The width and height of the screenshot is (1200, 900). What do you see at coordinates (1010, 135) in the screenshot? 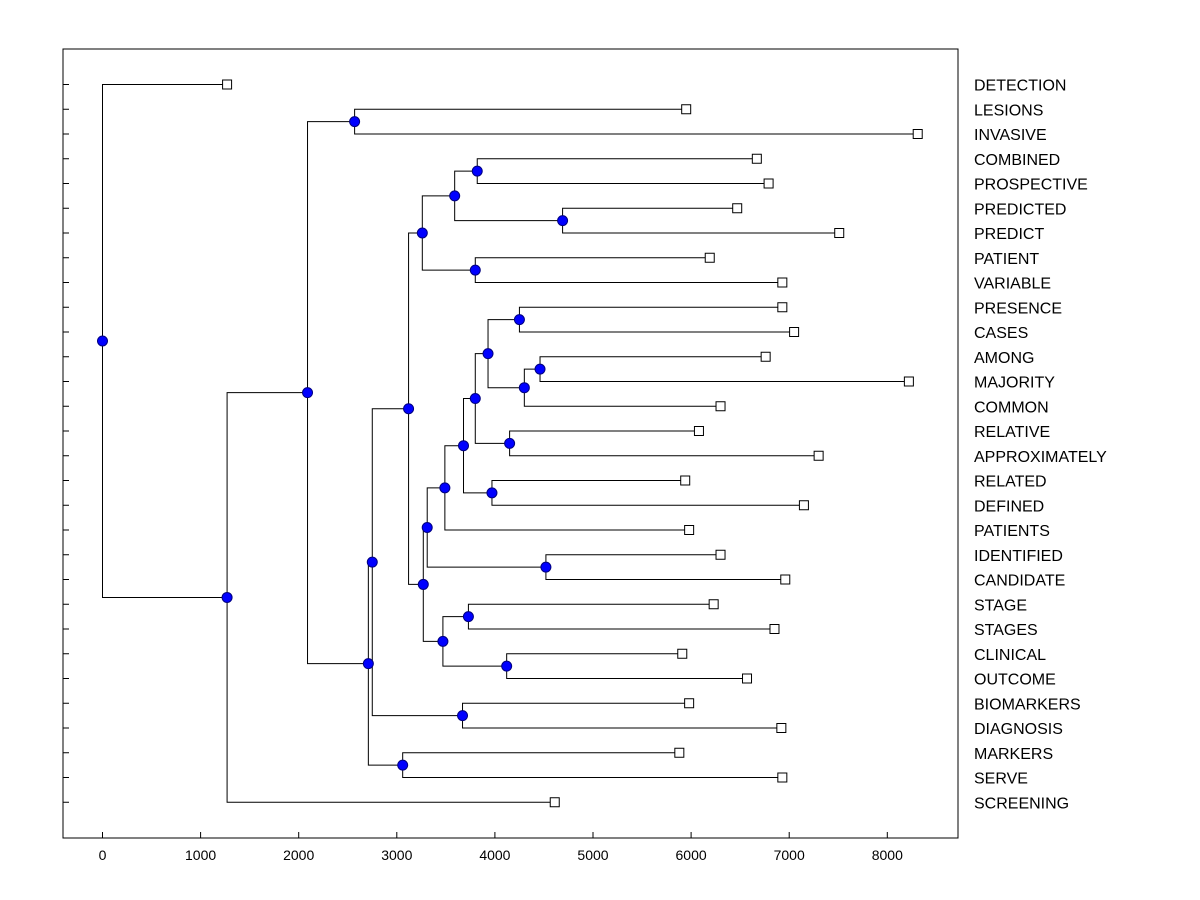
I see `leaf-label-invasive: INVASIVE` at bounding box center [1010, 135].